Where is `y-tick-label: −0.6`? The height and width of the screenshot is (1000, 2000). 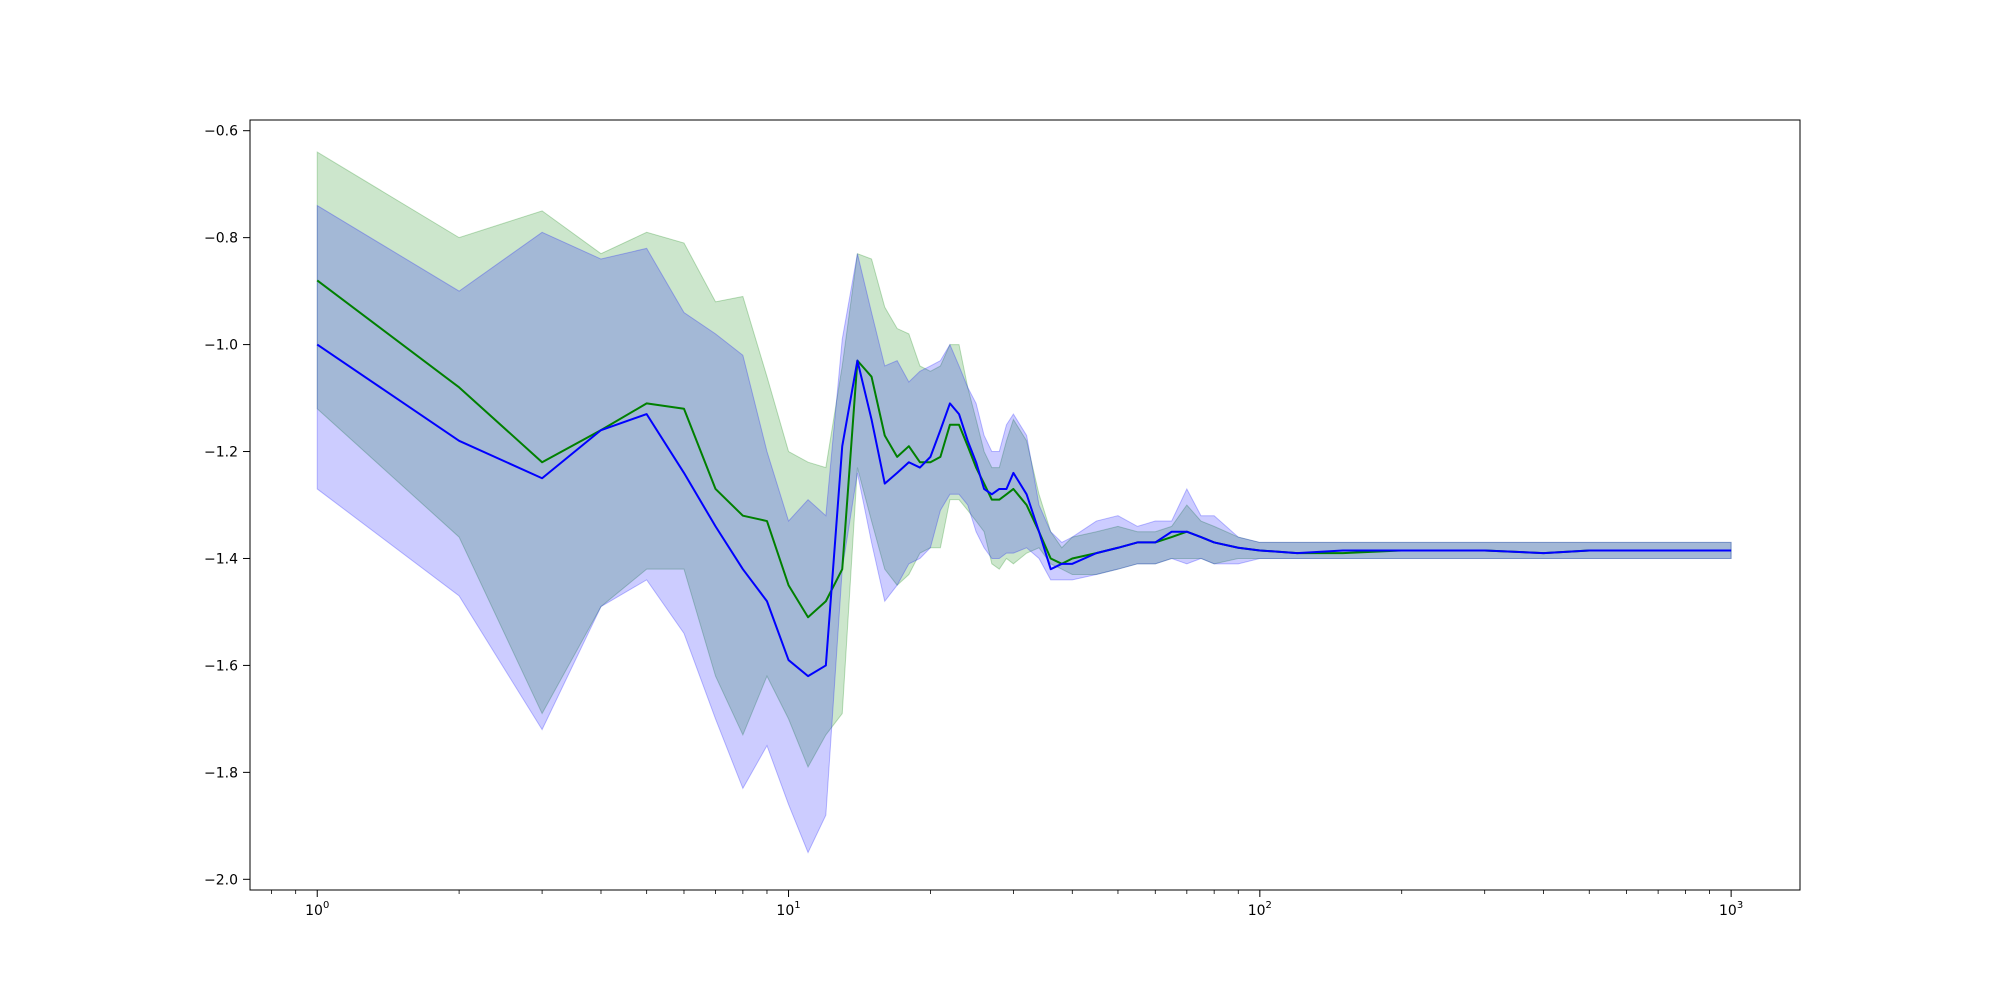
y-tick-label: −0.6 is located at coordinates (221, 132).